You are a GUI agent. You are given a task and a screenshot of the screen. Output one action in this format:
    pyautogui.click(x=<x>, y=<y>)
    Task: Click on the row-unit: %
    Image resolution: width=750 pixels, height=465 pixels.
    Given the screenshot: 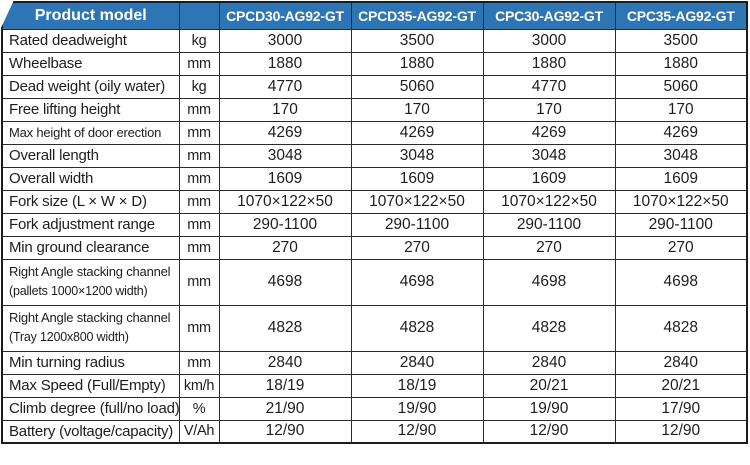 What is the action you would take?
    pyautogui.click(x=199, y=408)
    